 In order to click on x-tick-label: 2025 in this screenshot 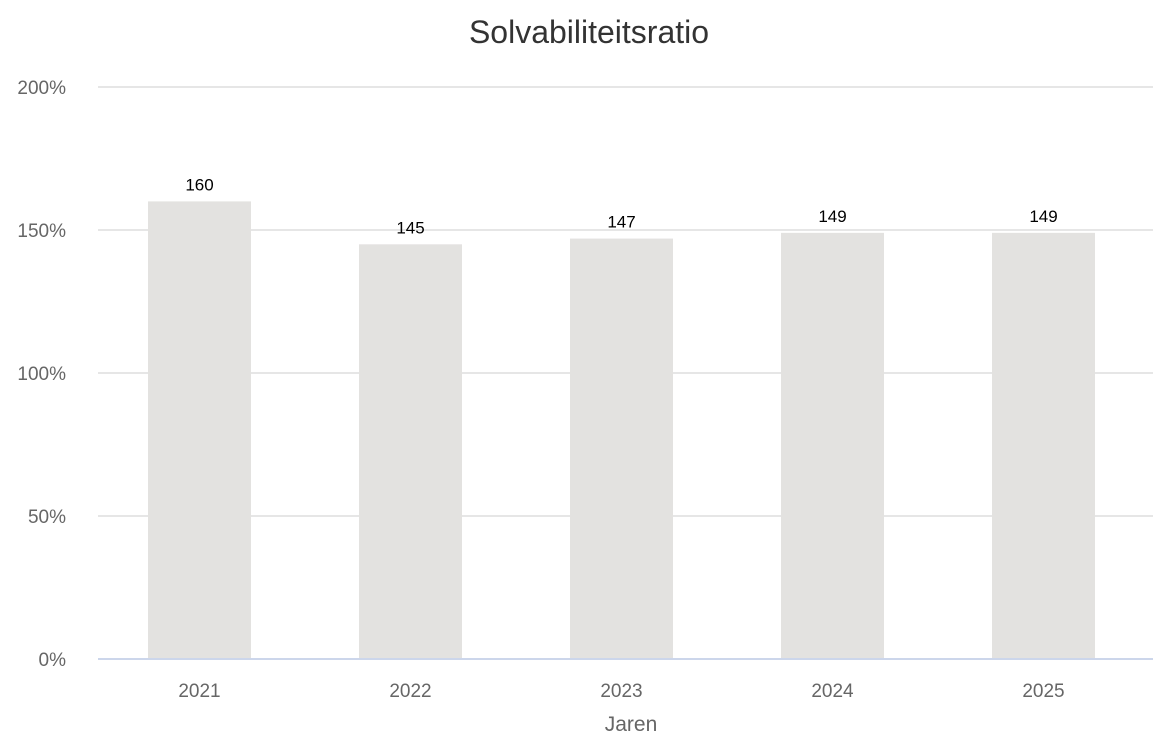, I will do `click(1043, 691)`.